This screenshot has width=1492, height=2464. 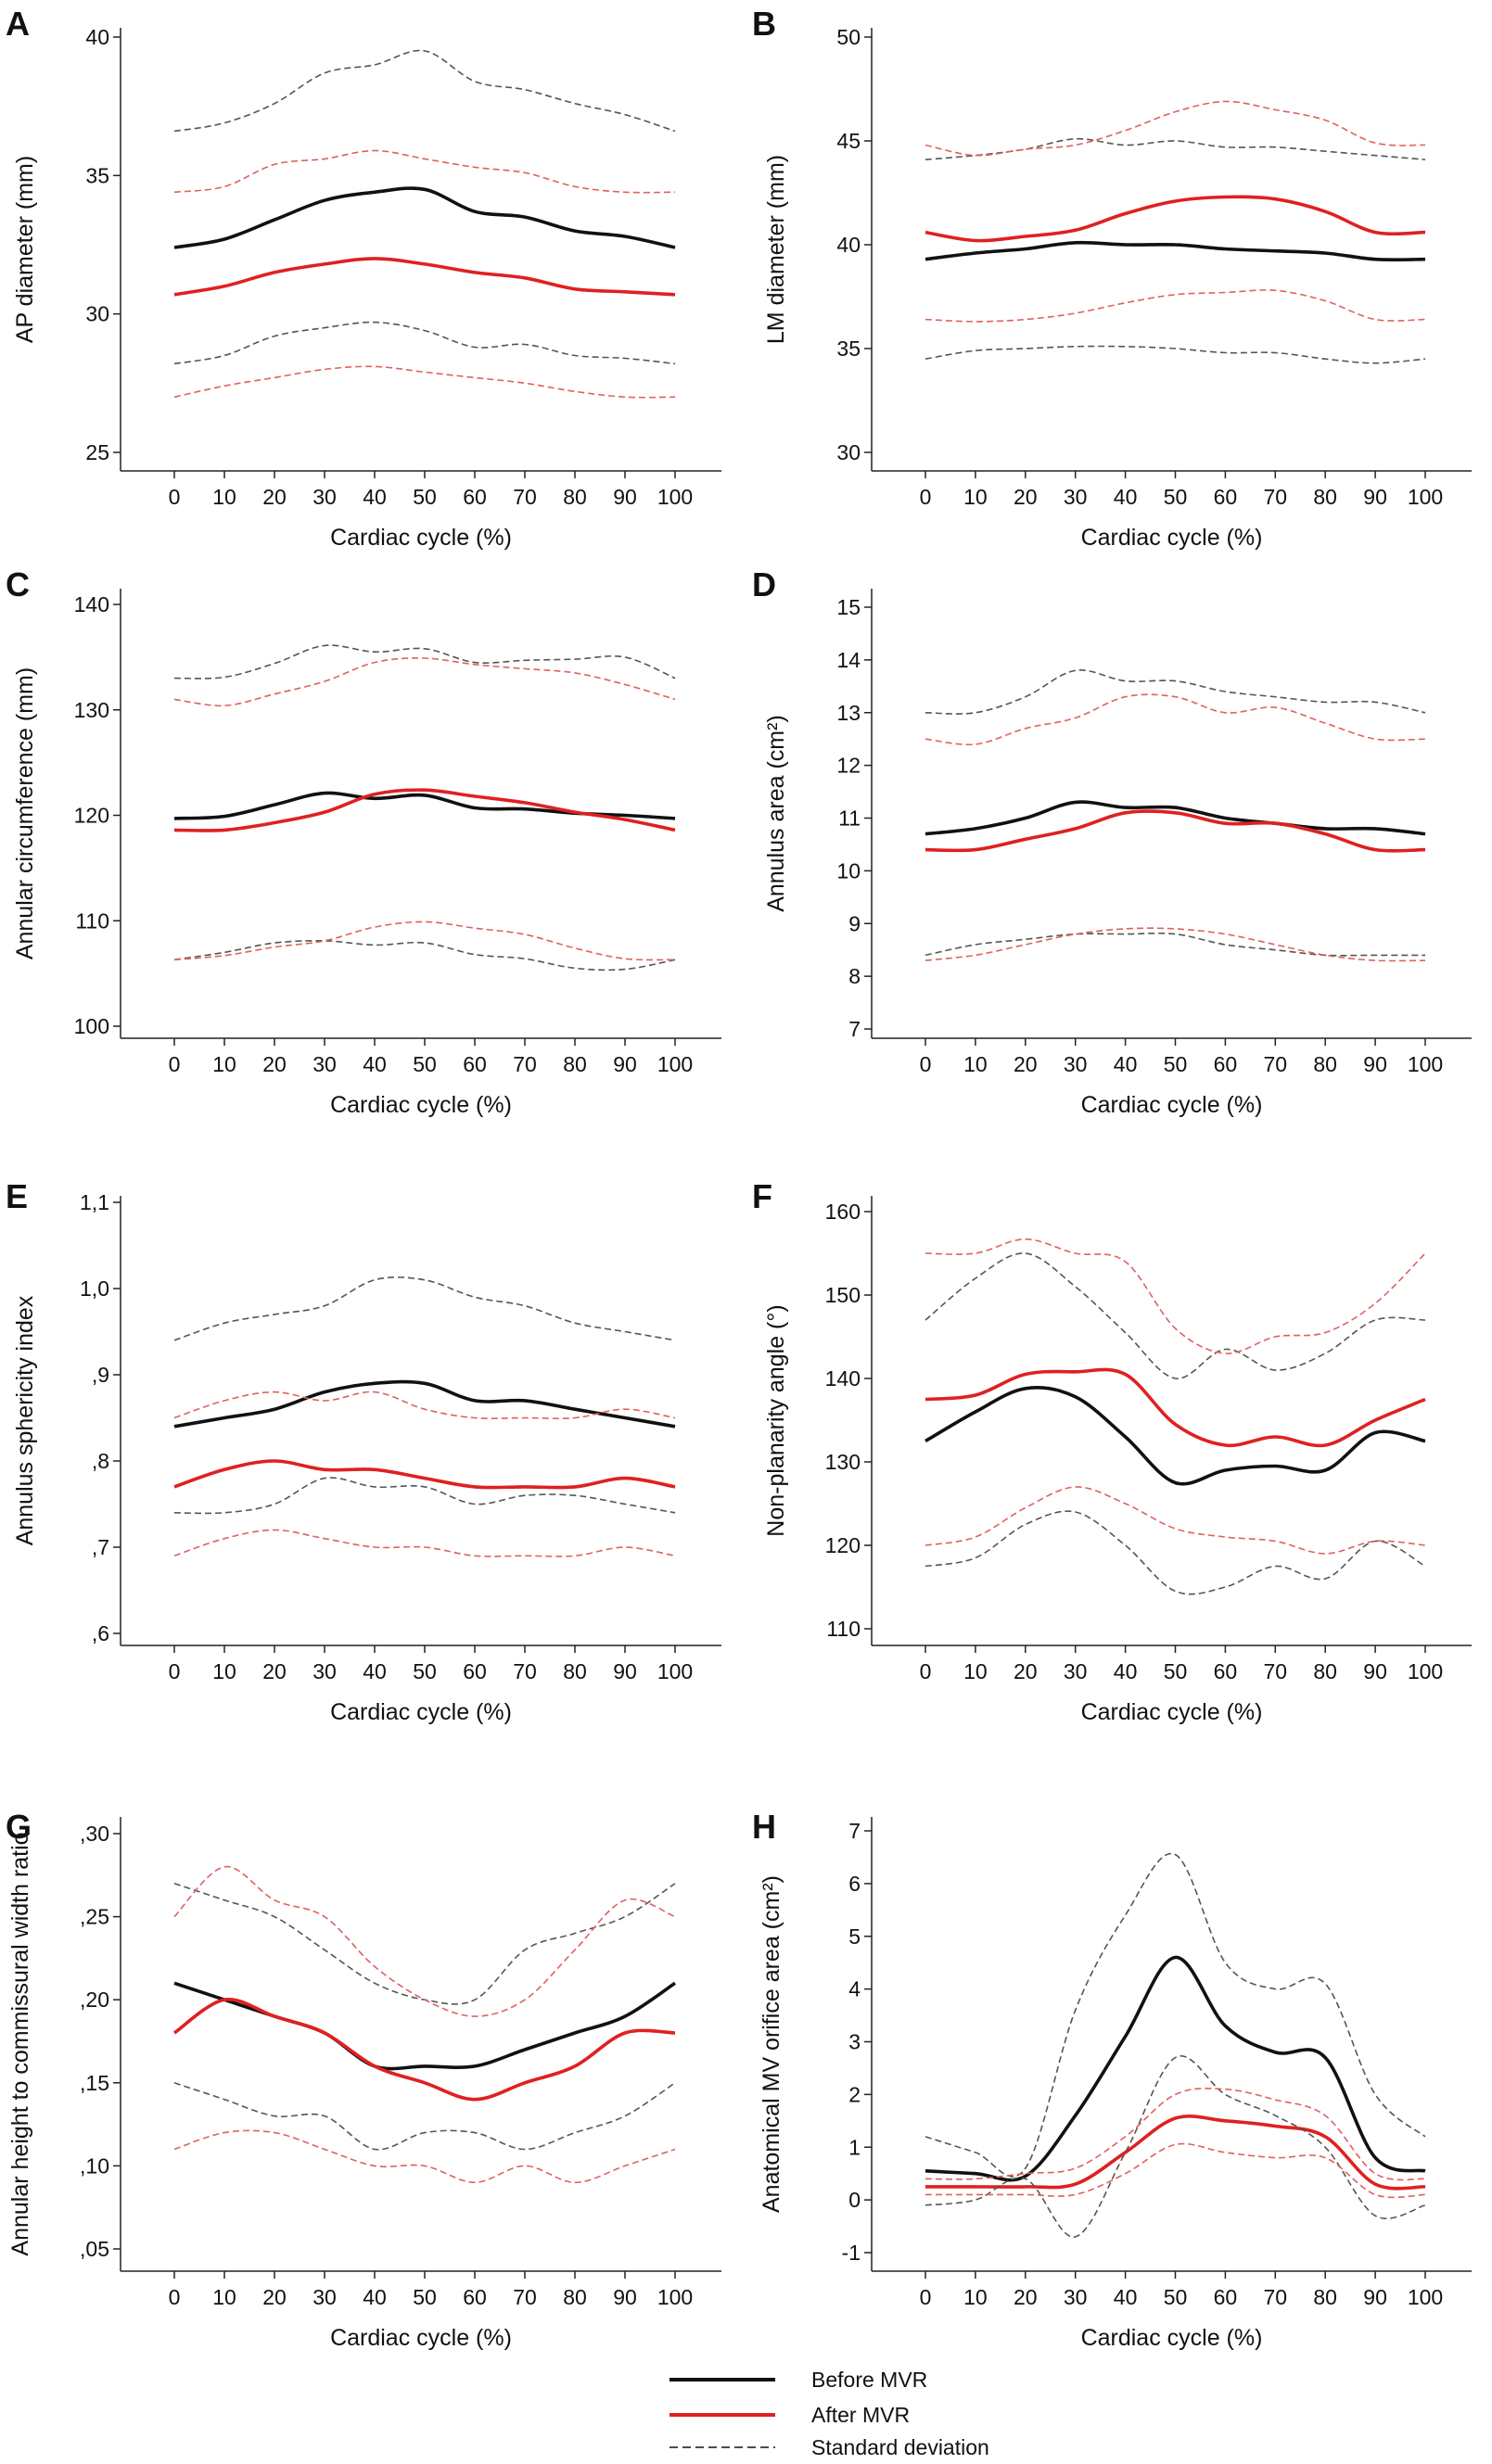 I want to click on y-tick-label: 4, so click(x=855, y=1989).